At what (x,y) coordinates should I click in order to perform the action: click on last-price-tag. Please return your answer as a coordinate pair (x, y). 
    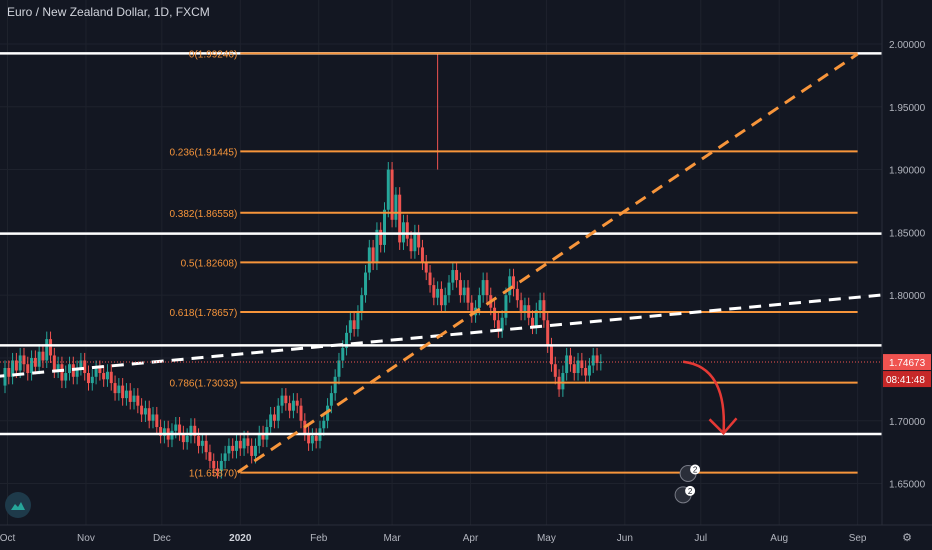
    Looking at the image, I should click on (907, 362).